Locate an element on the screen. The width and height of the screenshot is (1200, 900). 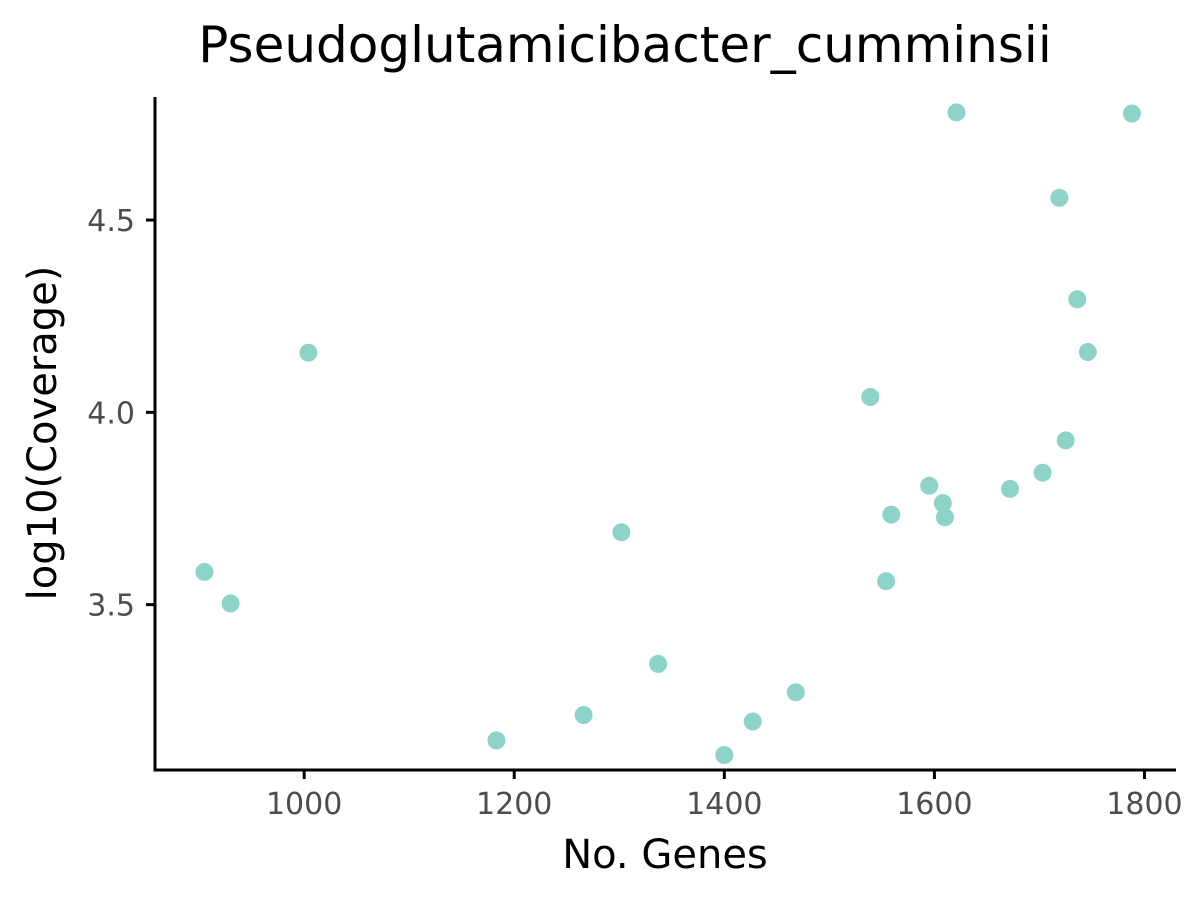
y-axis-ticks: 3.5 4.0 4.5 is located at coordinates (121, 414).